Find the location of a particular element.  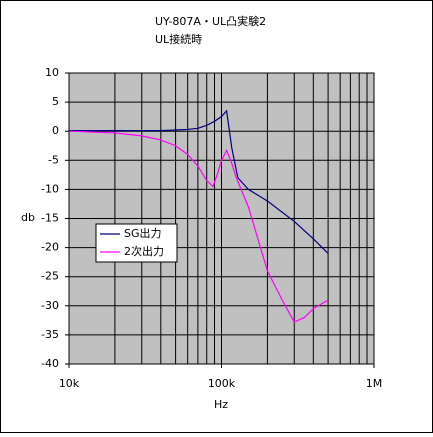

y-tick-label: -30 is located at coordinates (50, 305).